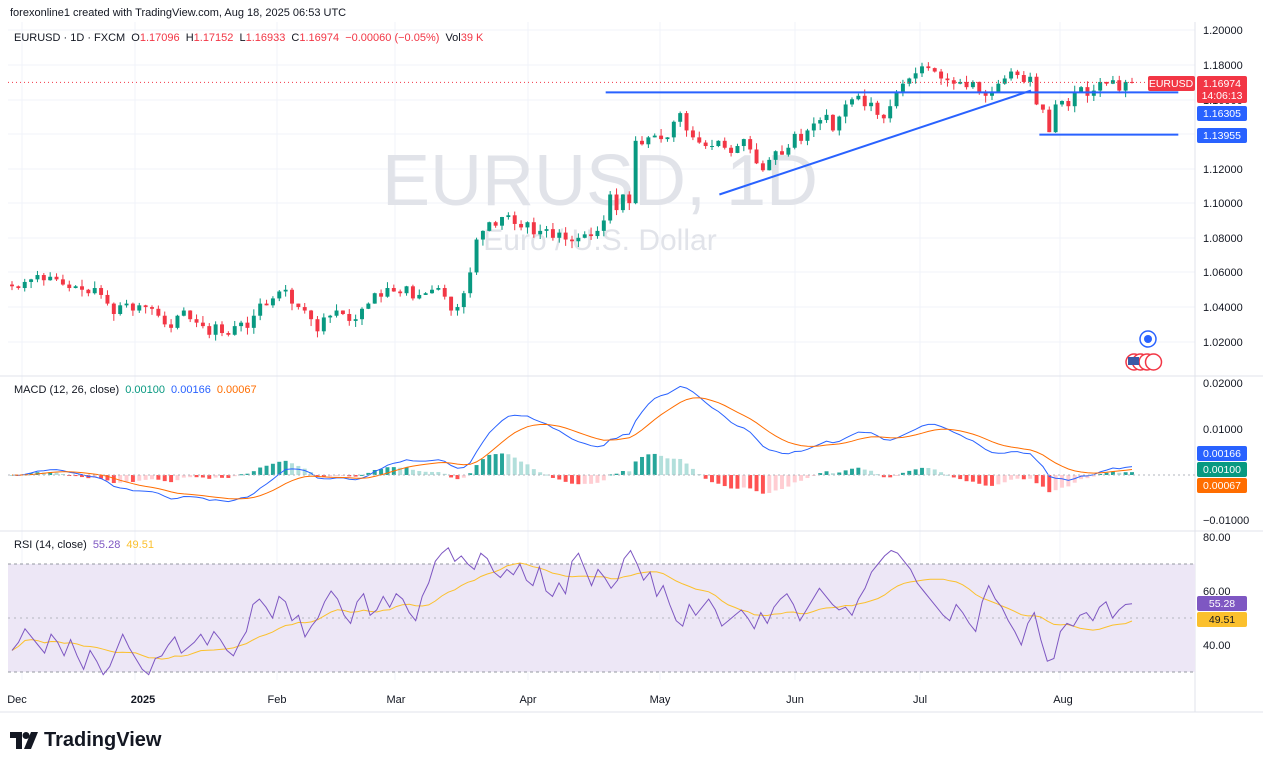 Image resolution: width=1263 pixels, height=768 pixels. I want to click on rsi-legend: RSI (14, close) 55.28 49.51, so click(85, 545).